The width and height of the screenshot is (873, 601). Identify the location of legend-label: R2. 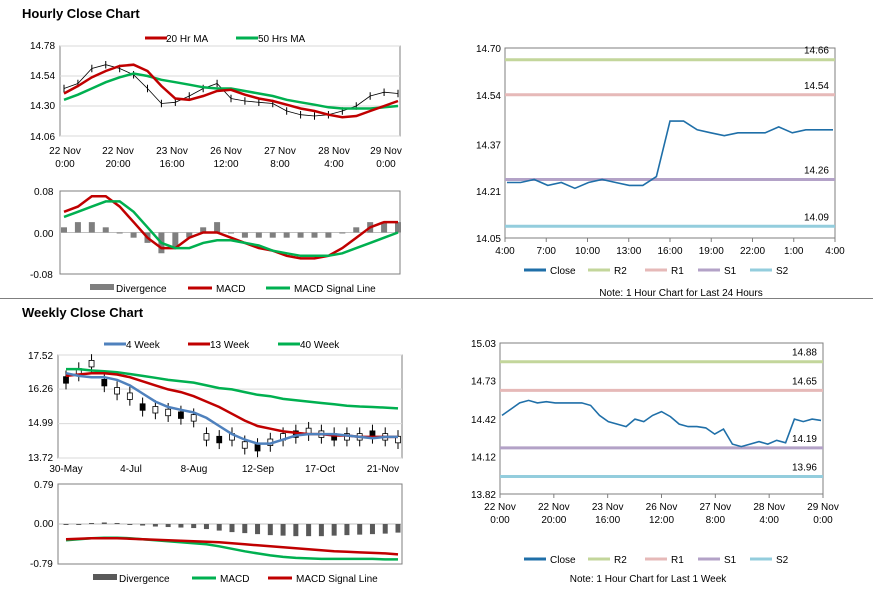
(620, 560).